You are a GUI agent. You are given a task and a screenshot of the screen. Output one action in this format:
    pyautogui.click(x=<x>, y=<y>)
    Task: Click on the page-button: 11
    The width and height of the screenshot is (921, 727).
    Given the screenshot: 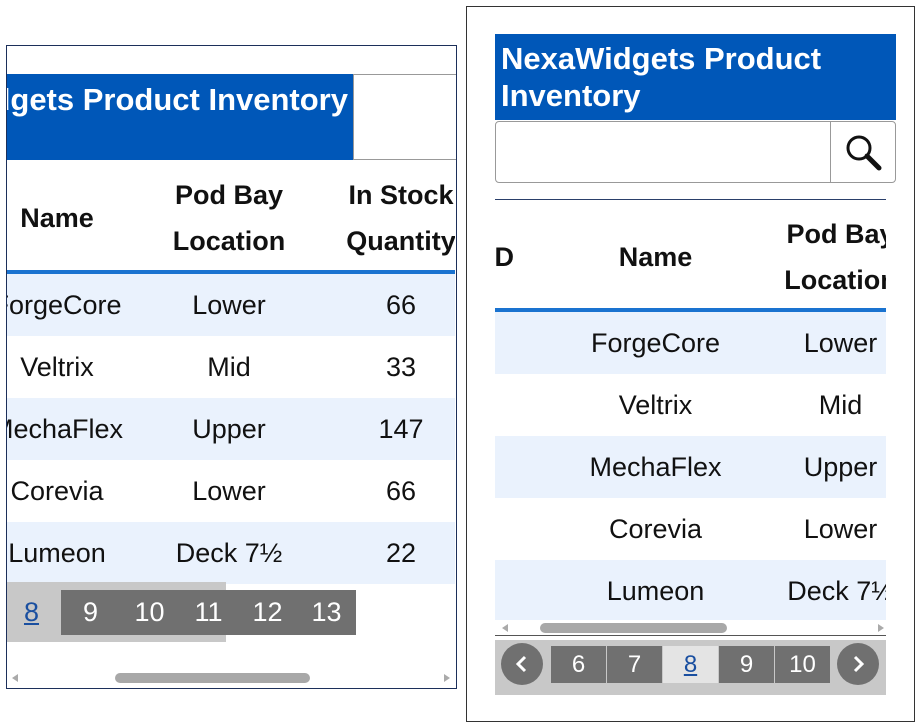 What is the action you would take?
    pyautogui.click(x=208, y=612)
    